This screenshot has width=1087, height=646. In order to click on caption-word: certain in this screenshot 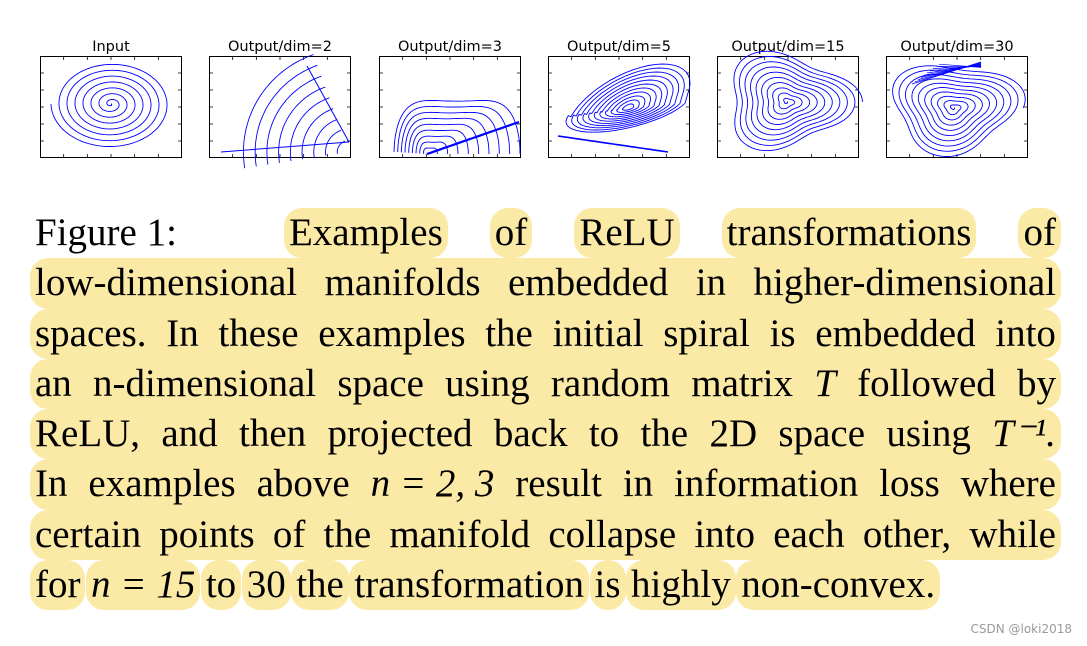, I will do `click(88, 534)`.